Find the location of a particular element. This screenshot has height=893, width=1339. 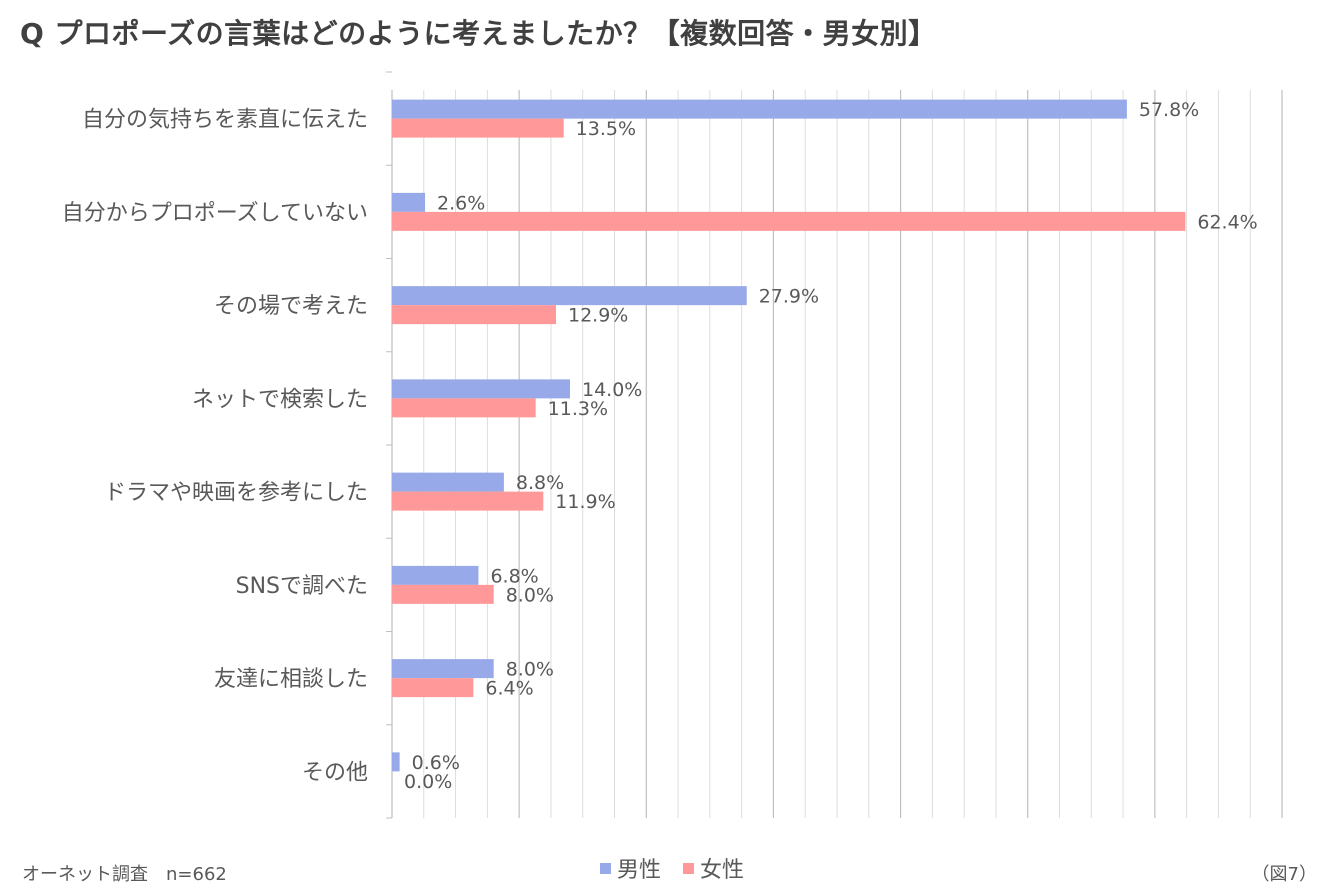

data-label-female: 8.0% is located at coordinates (530, 595).